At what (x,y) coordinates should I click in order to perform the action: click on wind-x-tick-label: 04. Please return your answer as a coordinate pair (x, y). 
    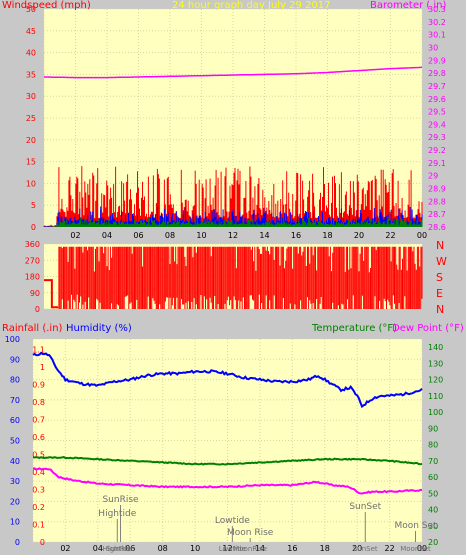
    Looking at the image, I should click on (107, 235).